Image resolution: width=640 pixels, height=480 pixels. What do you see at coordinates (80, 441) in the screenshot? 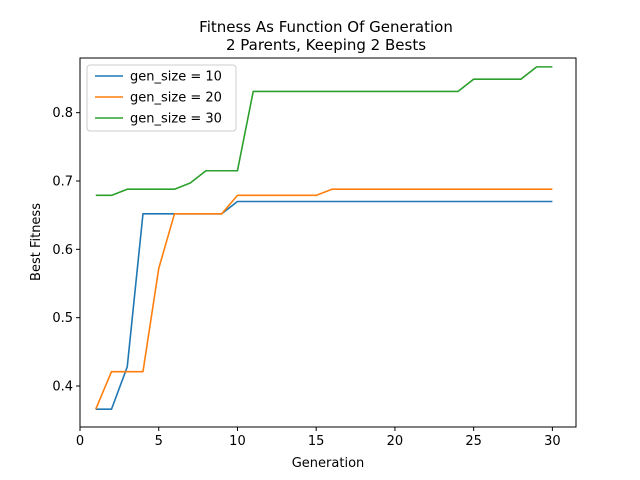
I see `x-tick-label: 0` at bounding box center [80, 441].